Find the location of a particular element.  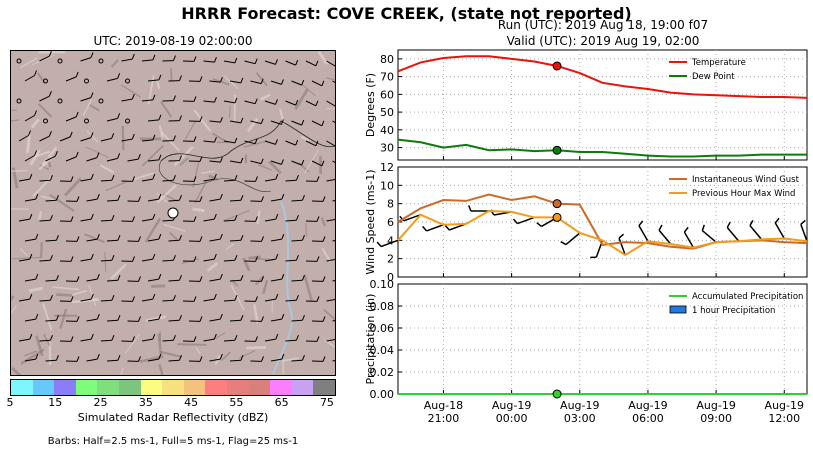

legend-label: Previous Hour Max Wind is located at coordinates (743, 194).